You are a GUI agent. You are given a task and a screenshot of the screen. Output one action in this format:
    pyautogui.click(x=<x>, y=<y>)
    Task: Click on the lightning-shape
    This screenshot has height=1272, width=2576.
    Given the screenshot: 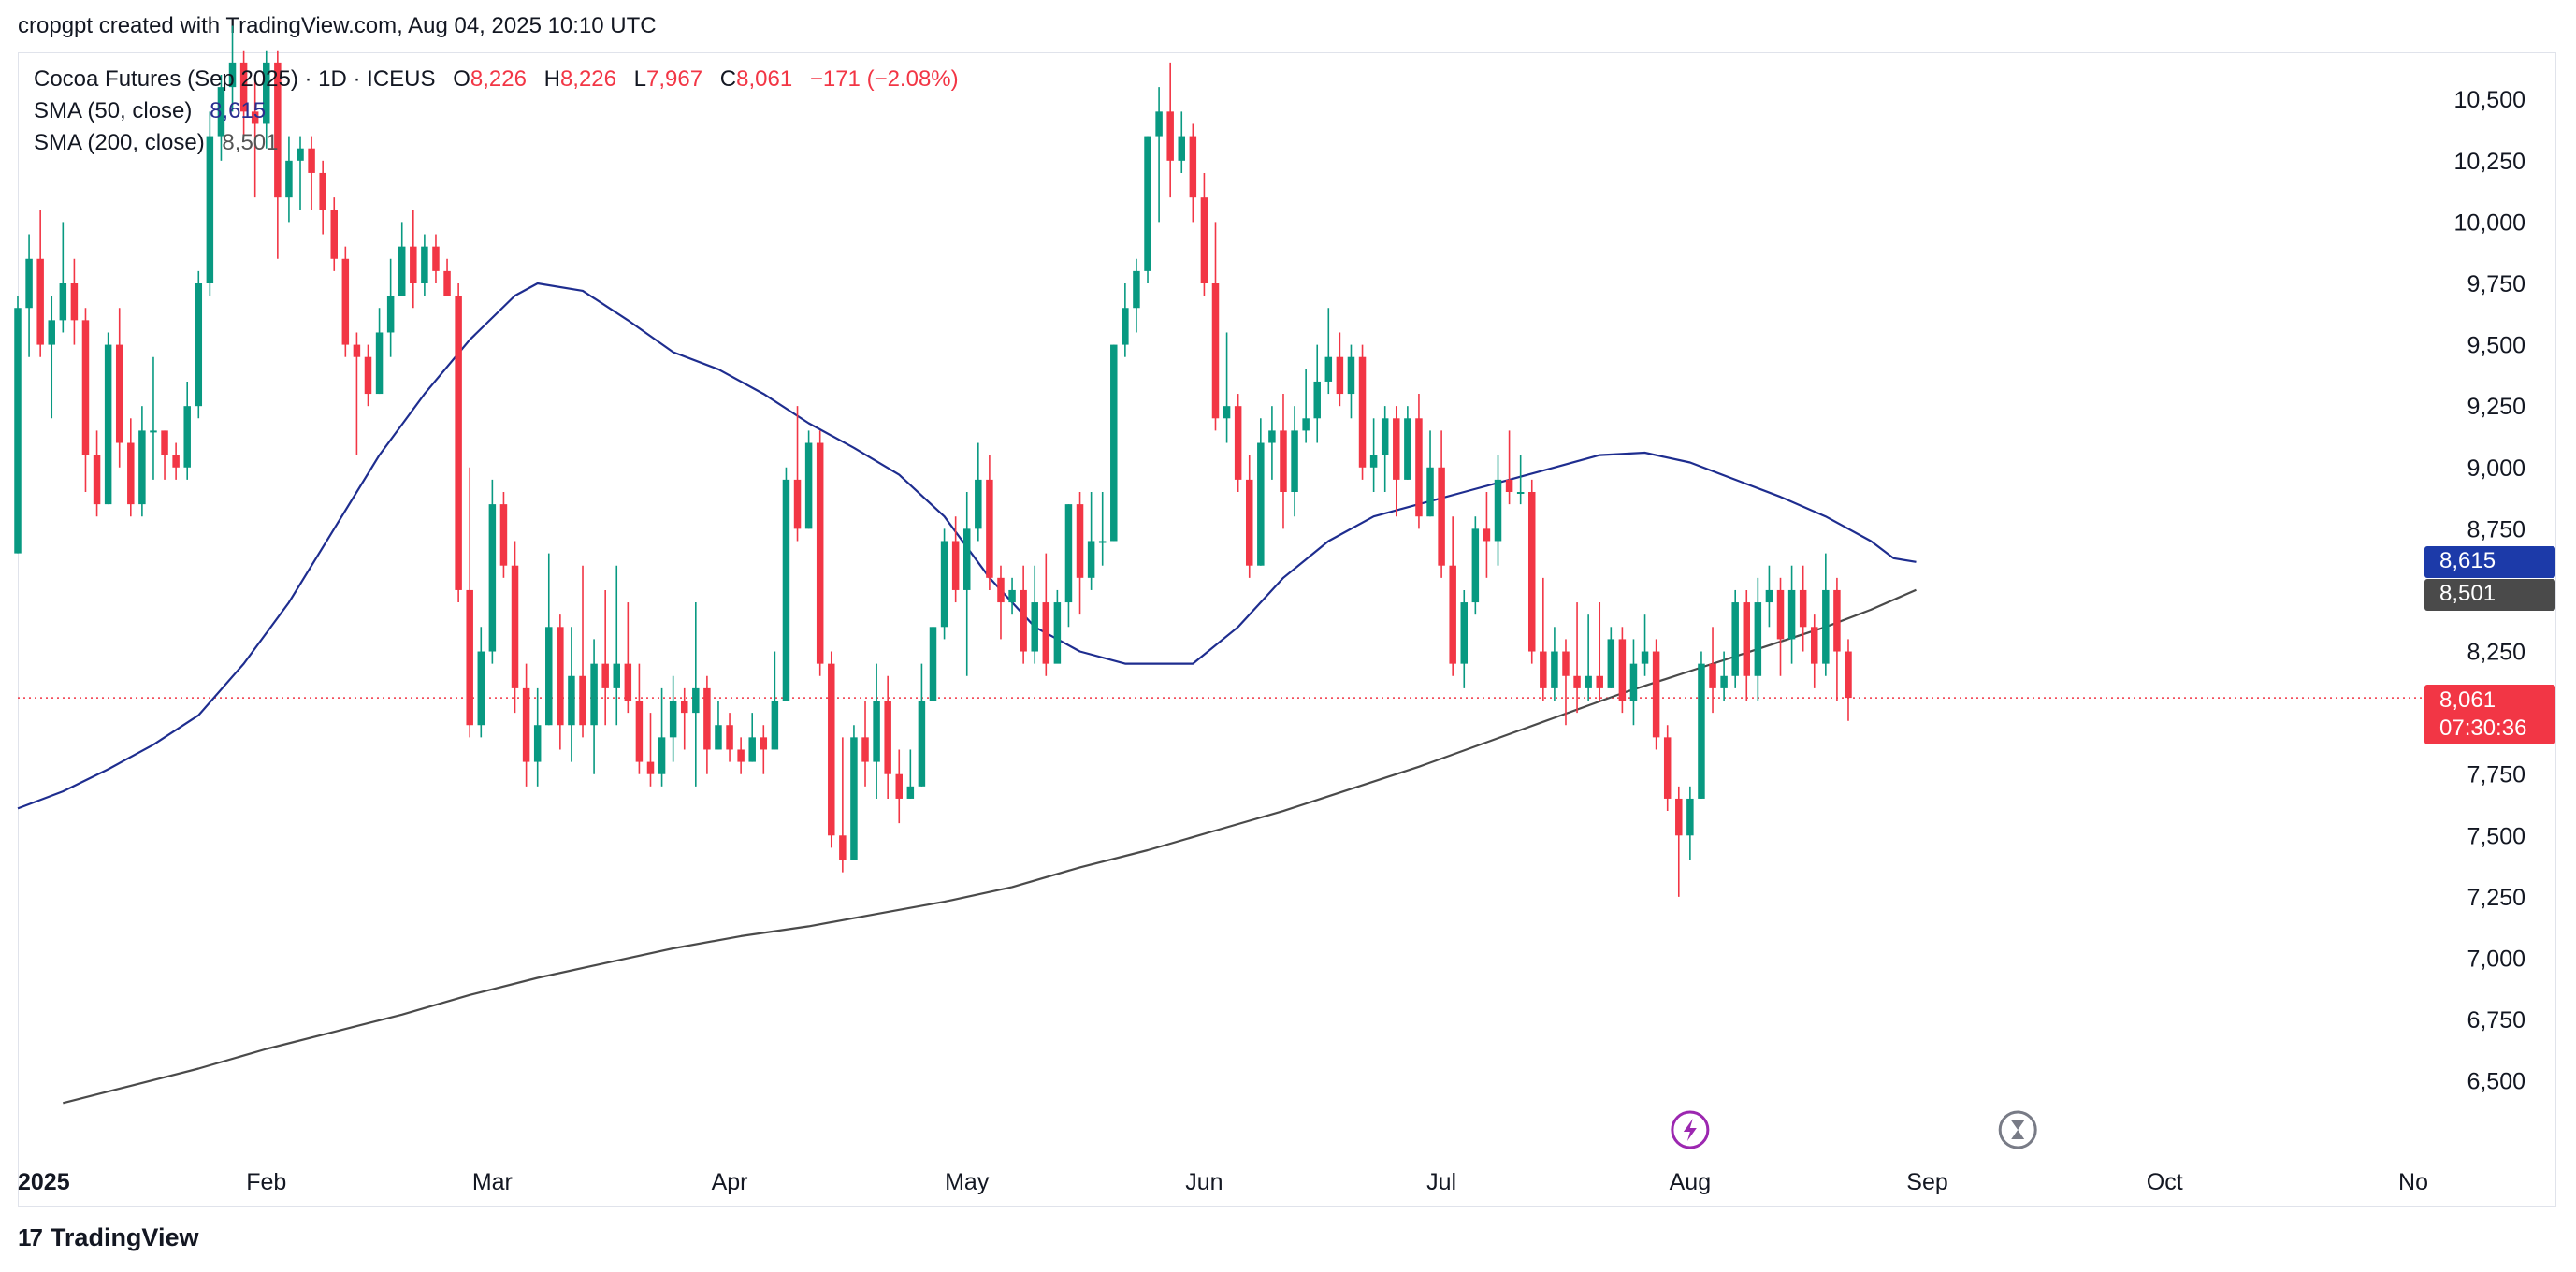 What is the action you would take?
    pyautogui.click(x=1690, y=1130)
    